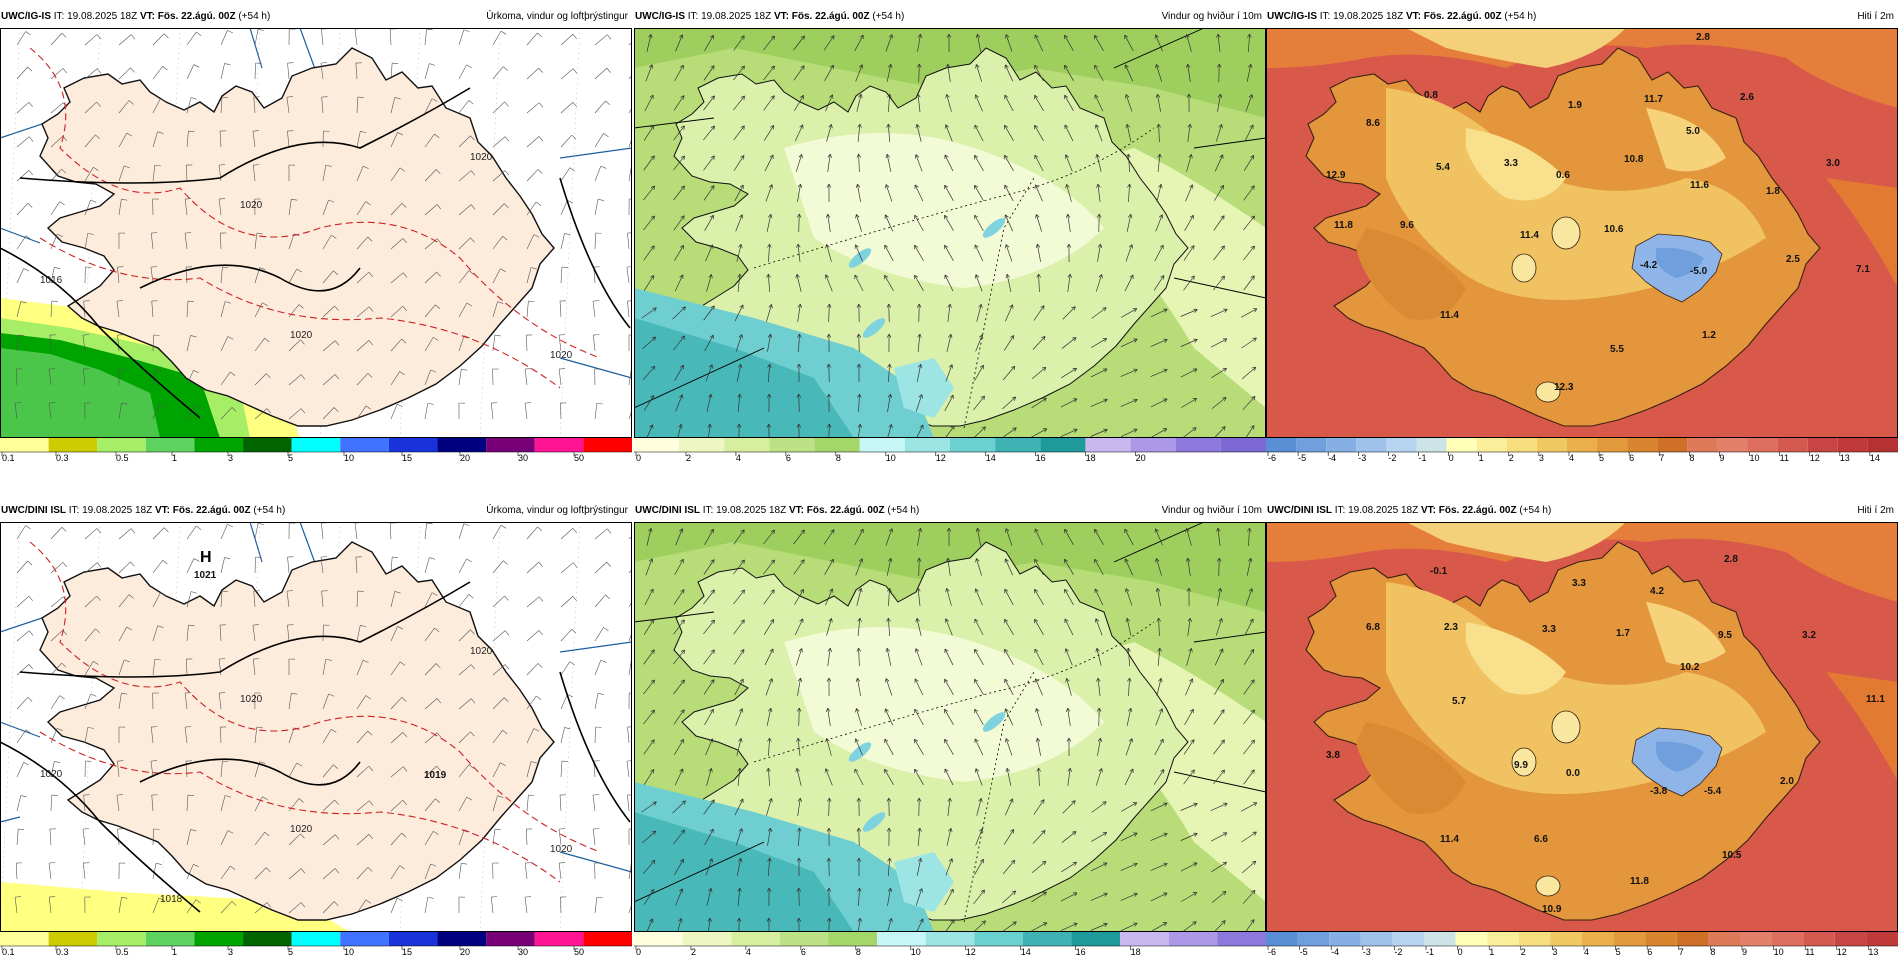  I want to click on colorbar-tick-label: 7, so click(1681, 951).